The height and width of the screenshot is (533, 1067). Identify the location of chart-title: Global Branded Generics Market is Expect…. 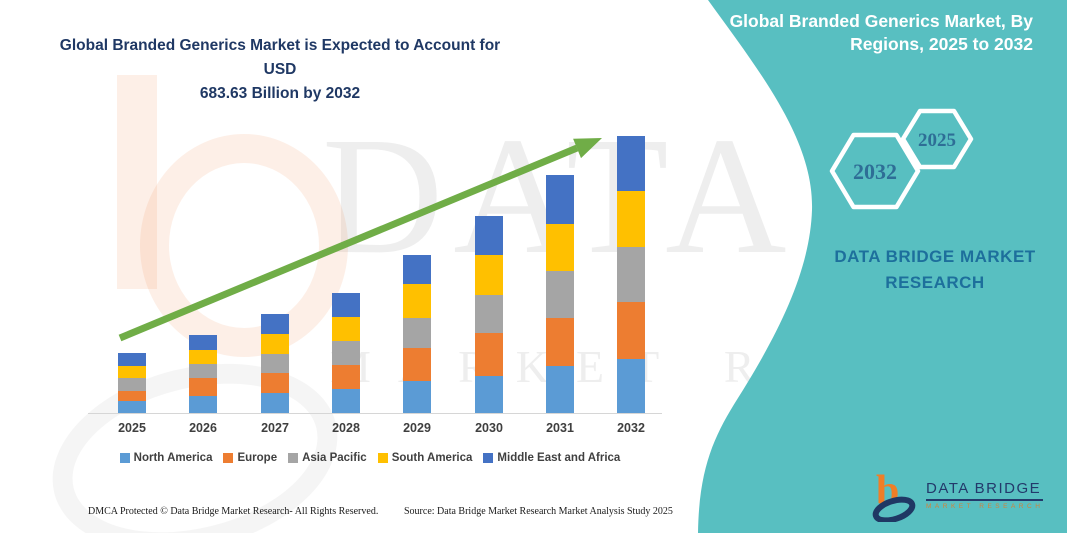
(280, 70).